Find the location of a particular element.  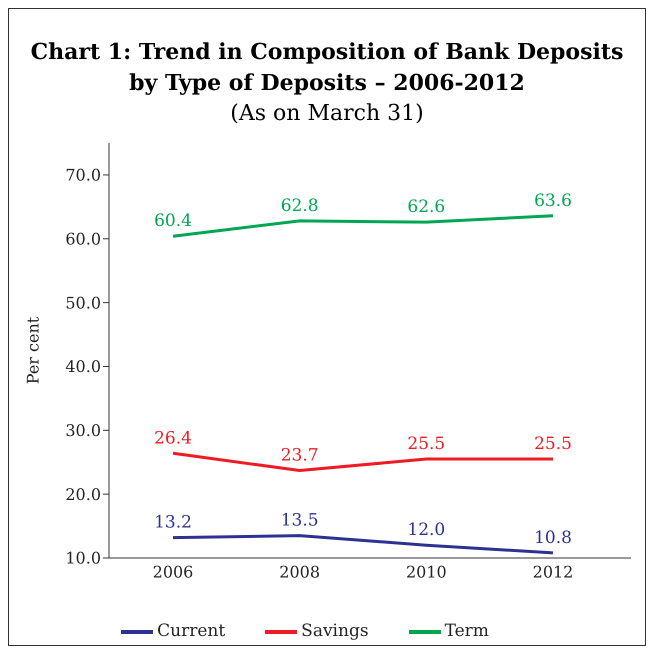

x-tick-label: 2010 is located at coordinates (426, 572).